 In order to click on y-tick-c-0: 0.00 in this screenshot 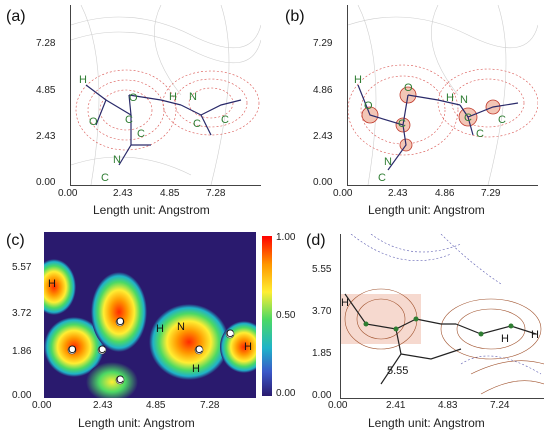, I will do `click(22, 395)`.